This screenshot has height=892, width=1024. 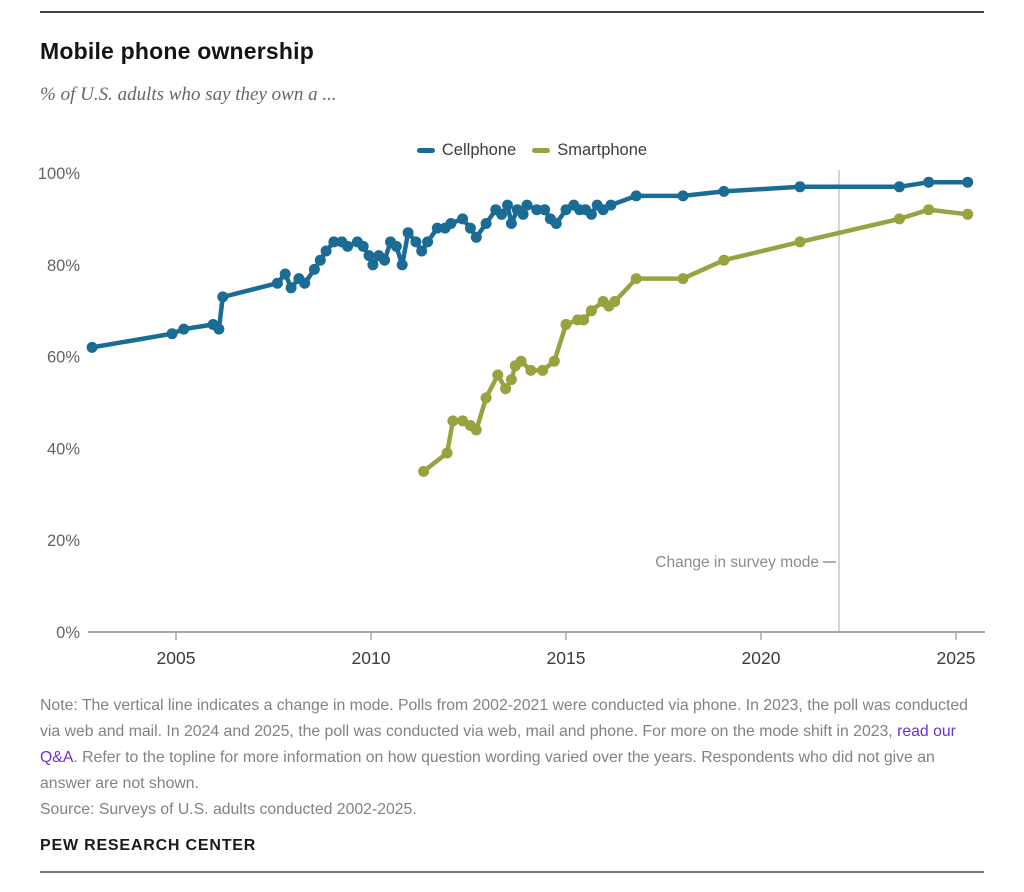 What do you see at coordinates (148, 845) in the screenshot?
I see `pew-research-center-wordmark: PEW RESEARCH CENTER` at bounding box center [148, 845].